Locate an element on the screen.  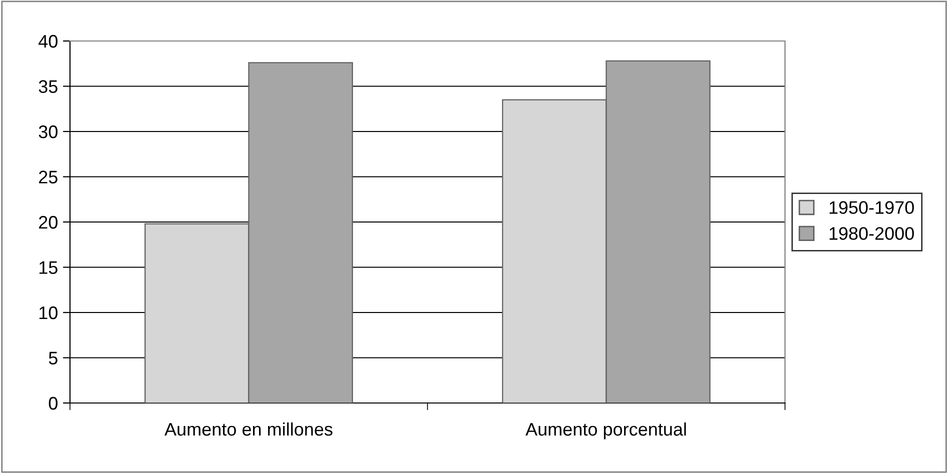
y-tick-label: 35 is located at coordinates (48, 86).